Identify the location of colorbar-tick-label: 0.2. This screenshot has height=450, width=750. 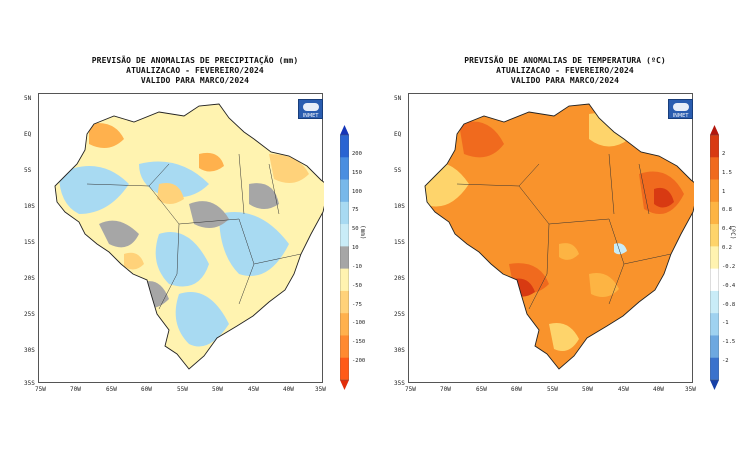
(727, 248).